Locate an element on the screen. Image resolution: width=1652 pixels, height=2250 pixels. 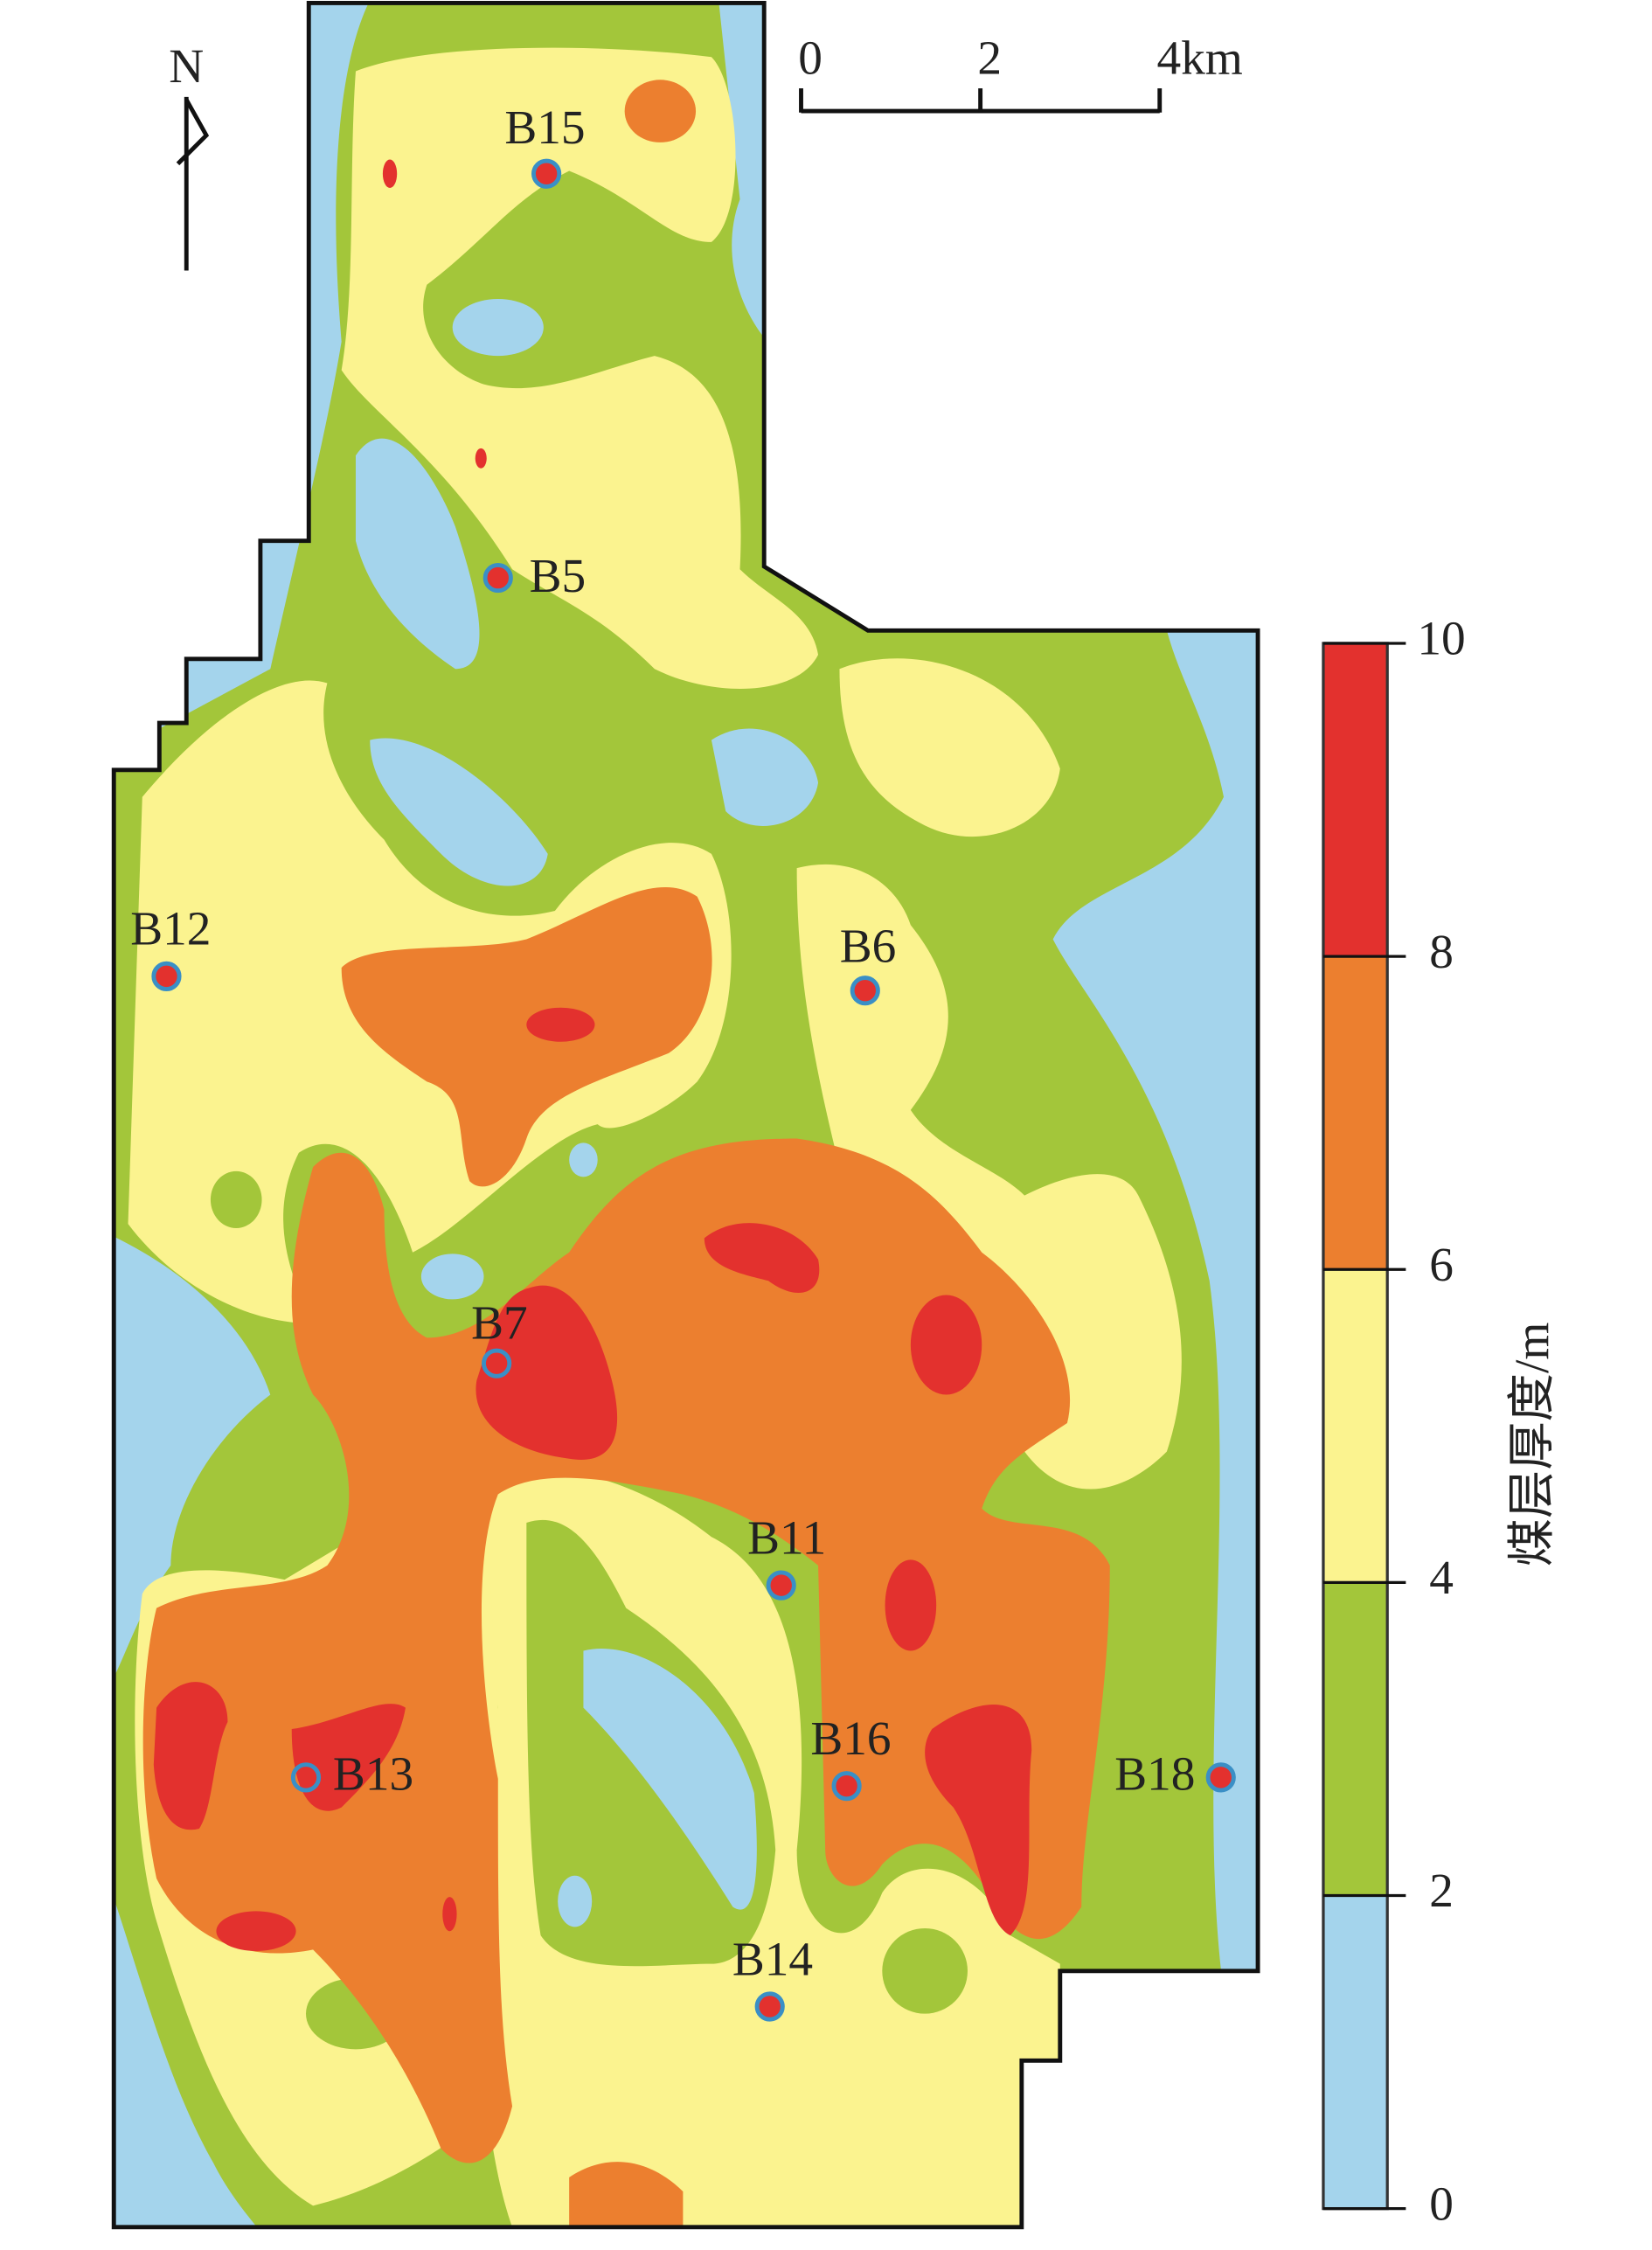
legend-tick-label: 10 is located at coordinates (1441, 638).